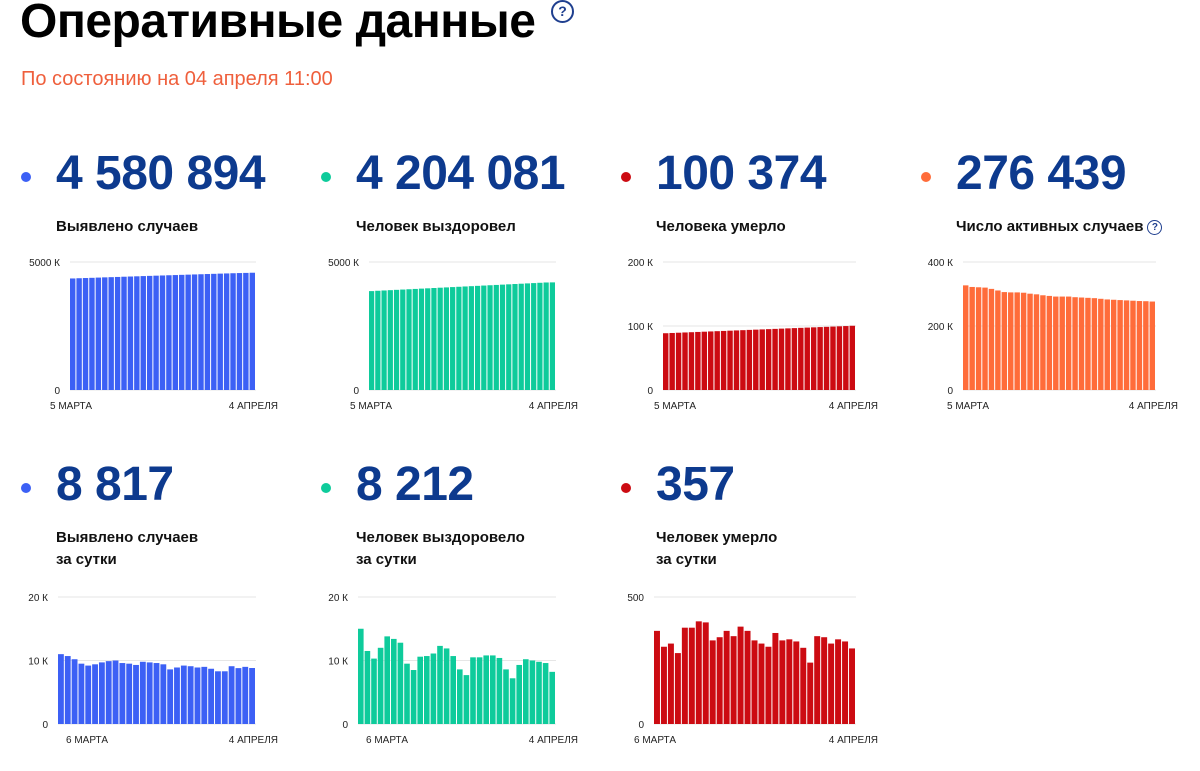  I want to click on y-tick-label: 5000 К, so click(343, 263).